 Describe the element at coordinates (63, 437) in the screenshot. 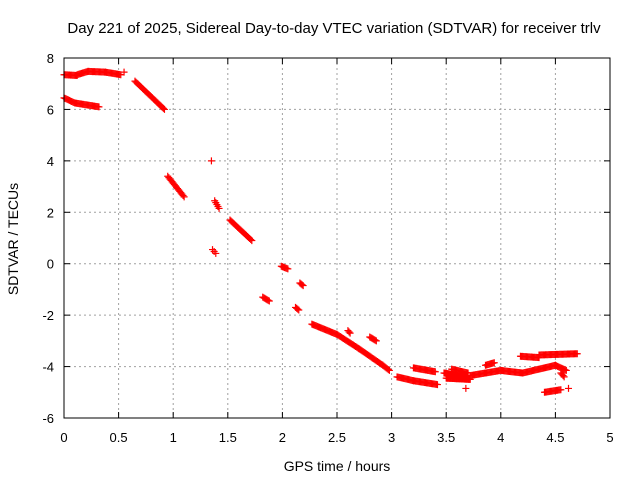

I see `x-tick-label: 0` at that location.